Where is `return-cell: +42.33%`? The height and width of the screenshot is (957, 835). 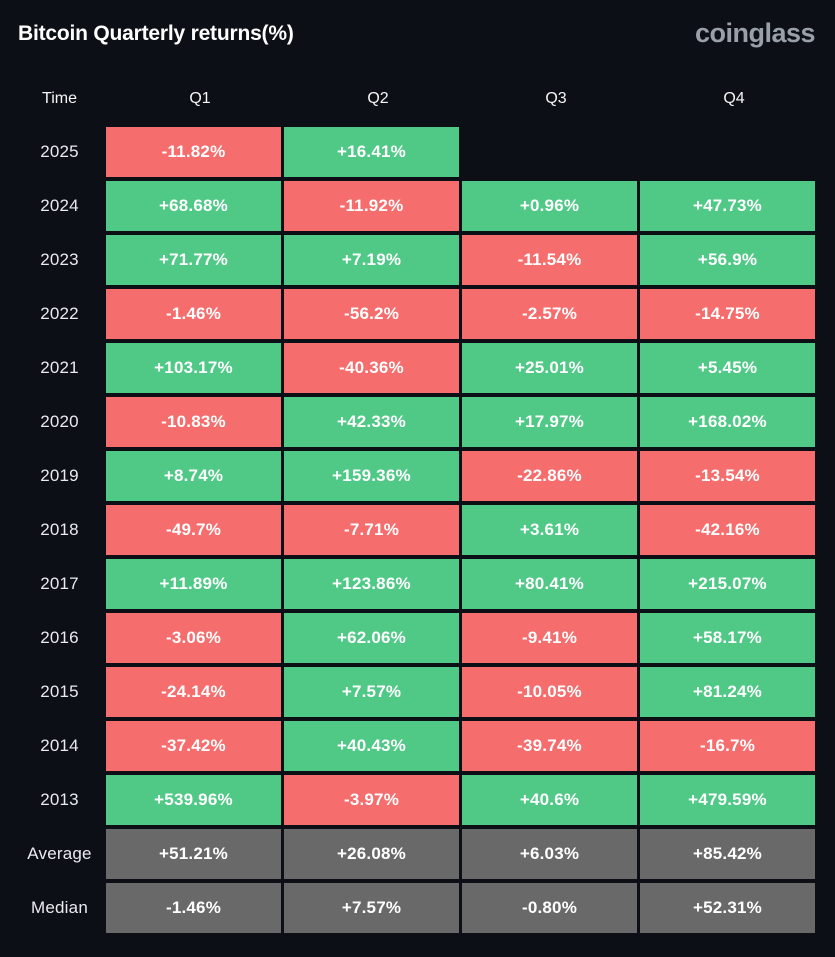 return-cell: +42.33% is located at coordinates (371, 422).